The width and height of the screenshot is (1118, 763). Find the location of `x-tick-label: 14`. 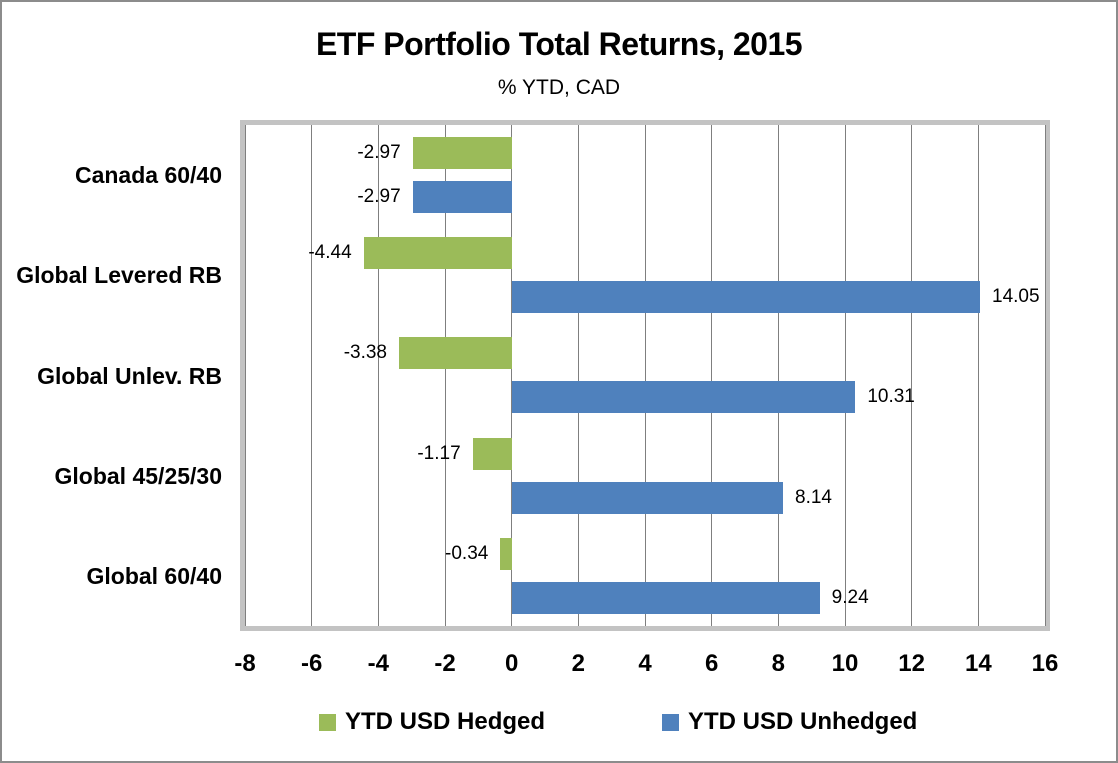

x-tick-label: 14 is located at coordinates (978, 663).